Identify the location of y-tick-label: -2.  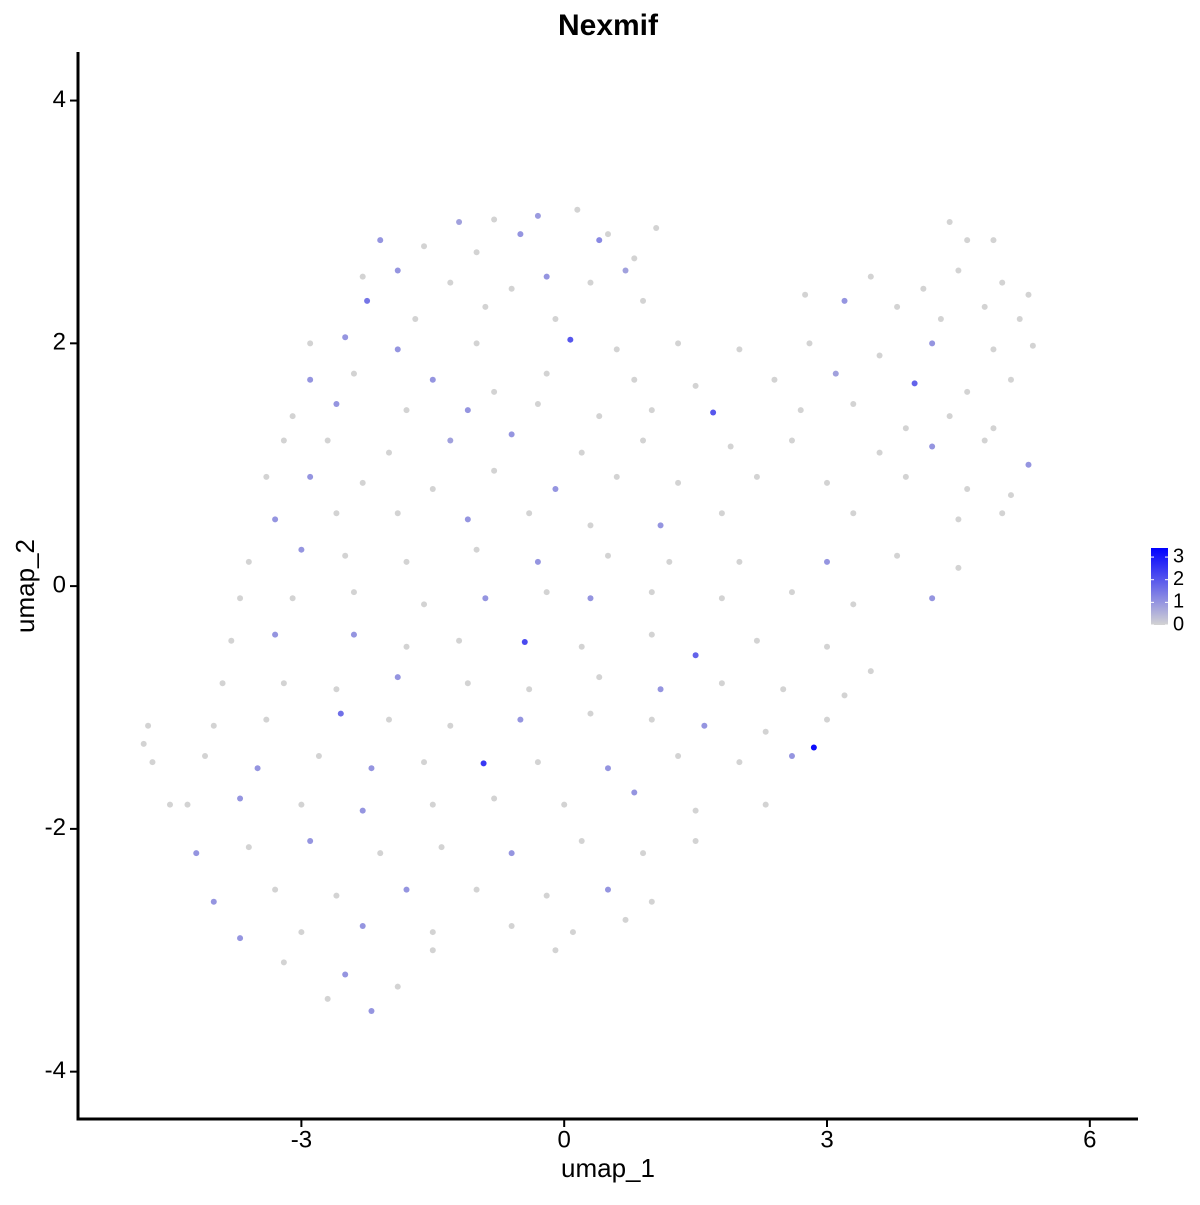
(55, 827).